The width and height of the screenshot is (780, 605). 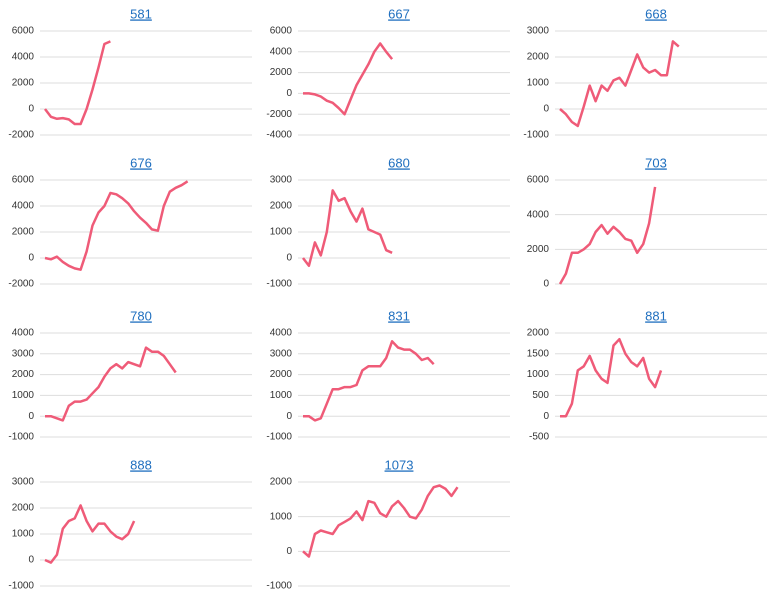 I want to click on chart-title-link: 680, so click(x=399, y=162).